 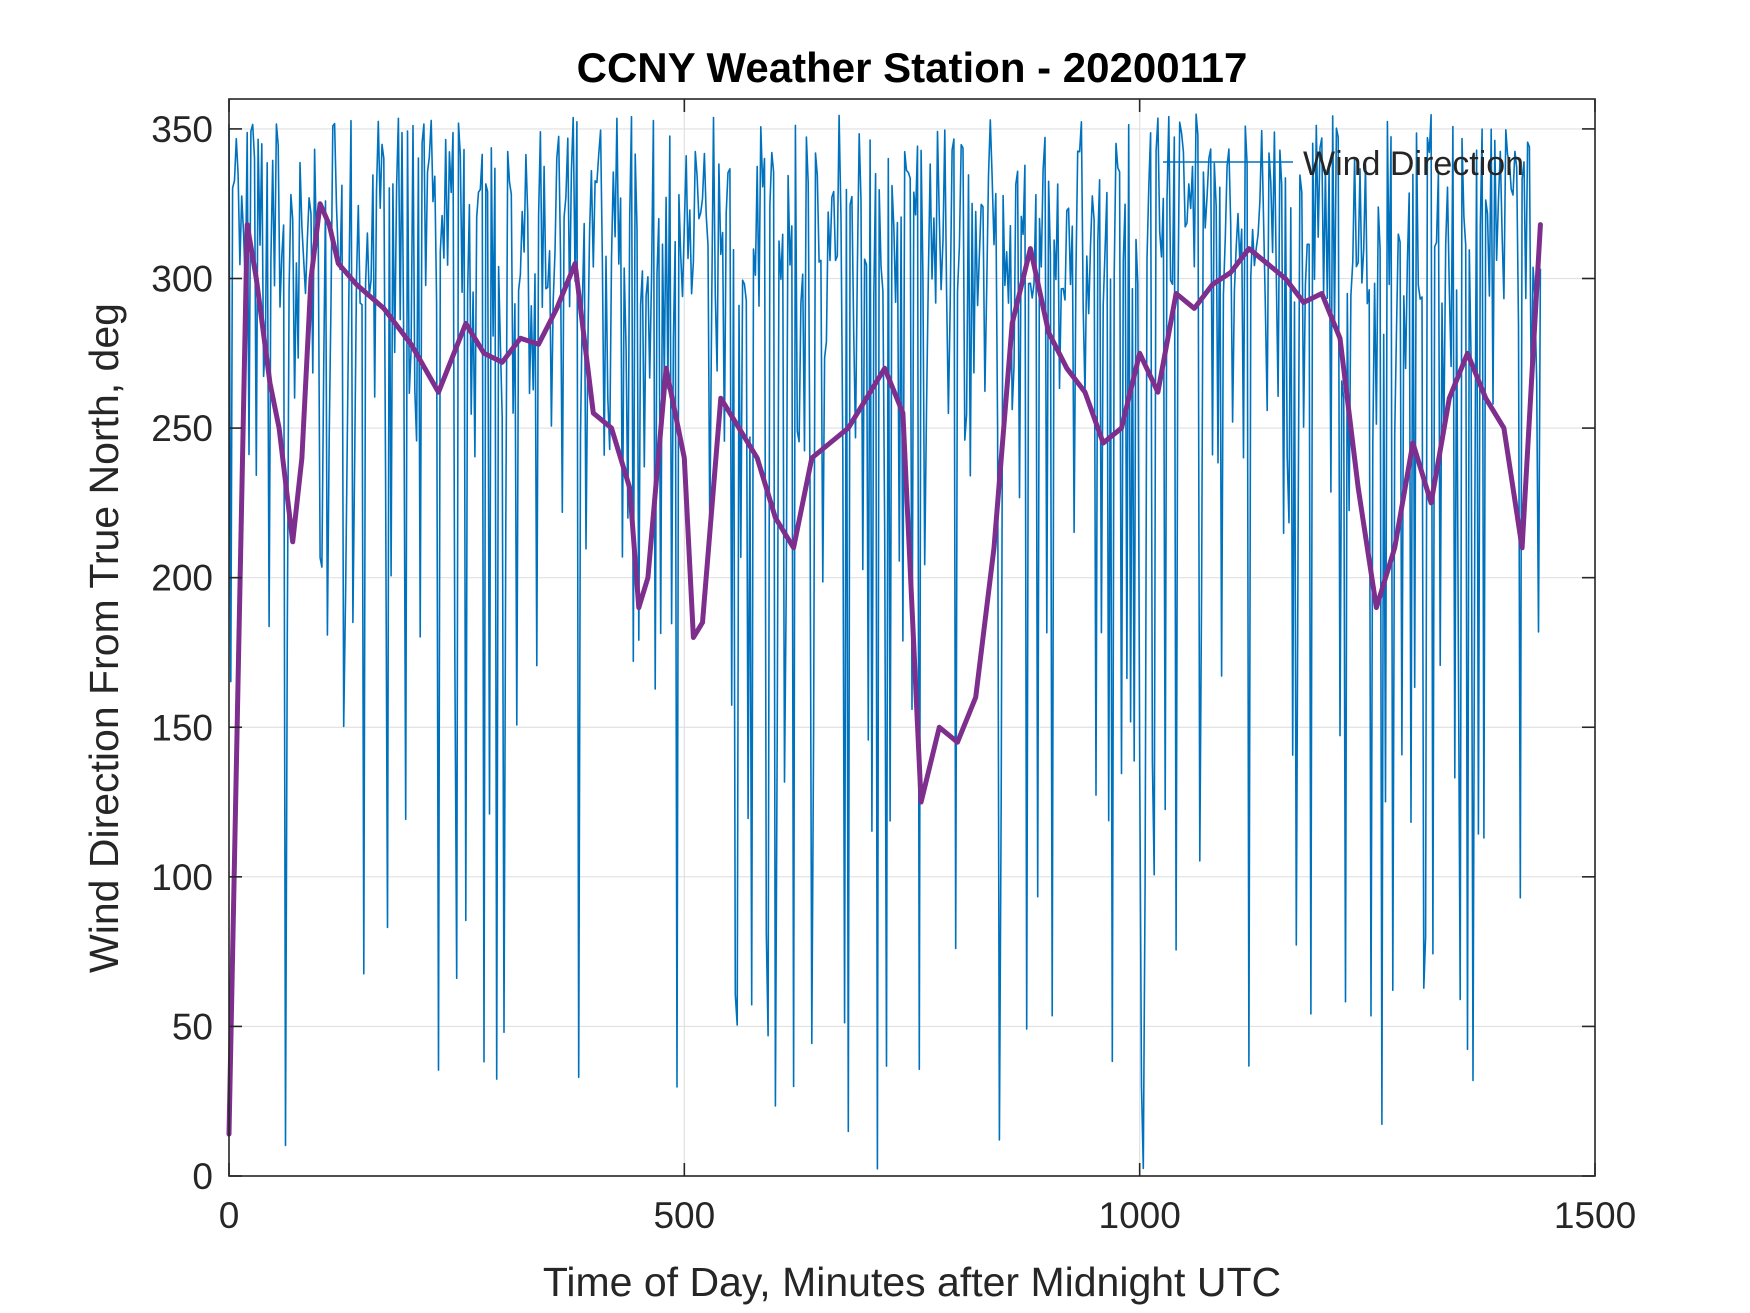 I want to click on x-tick-label: 1500, so click(x=1595, y=1215).